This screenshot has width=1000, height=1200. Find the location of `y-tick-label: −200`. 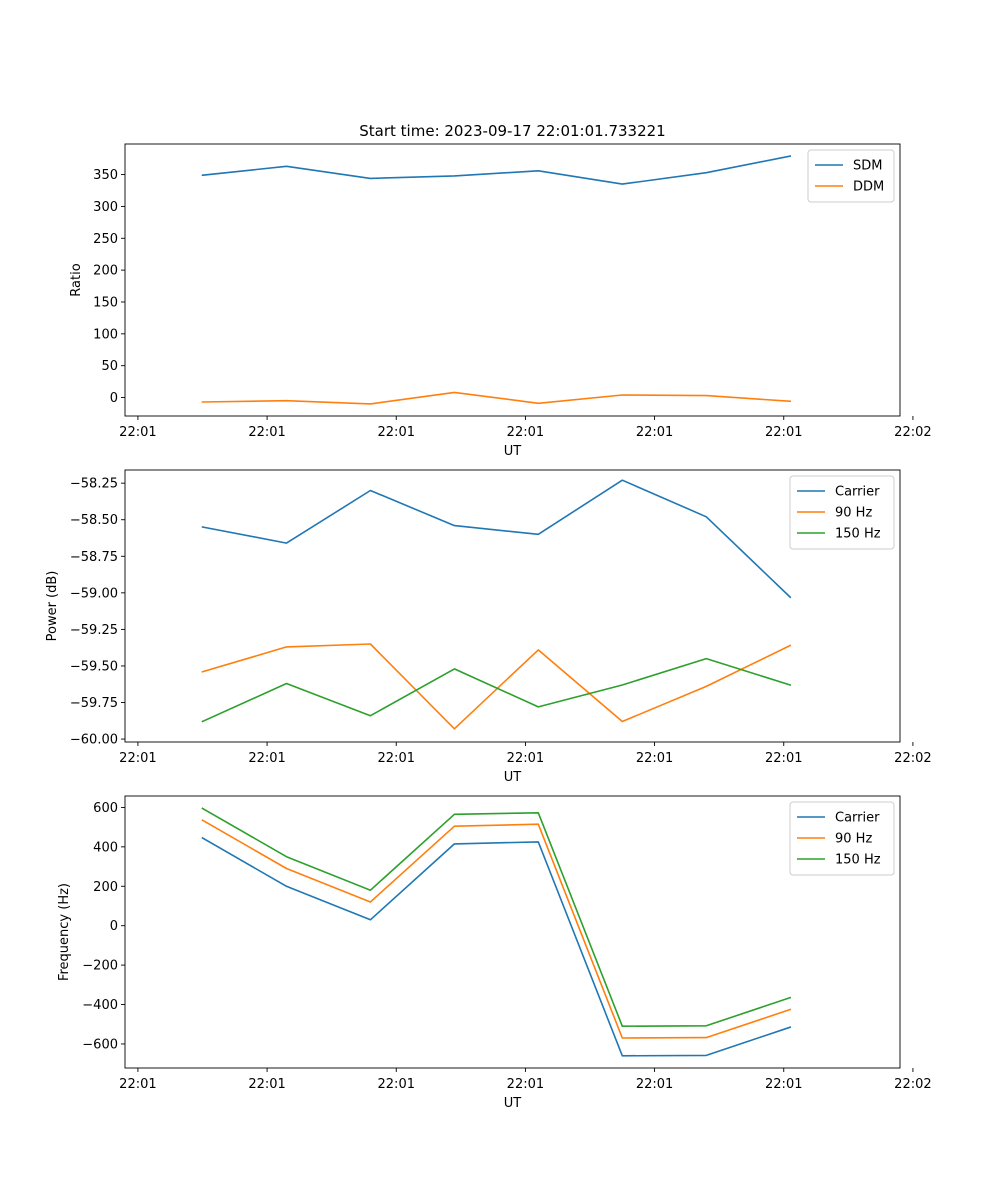

y-tick-label: −200 is located at coordinates (100, 966).